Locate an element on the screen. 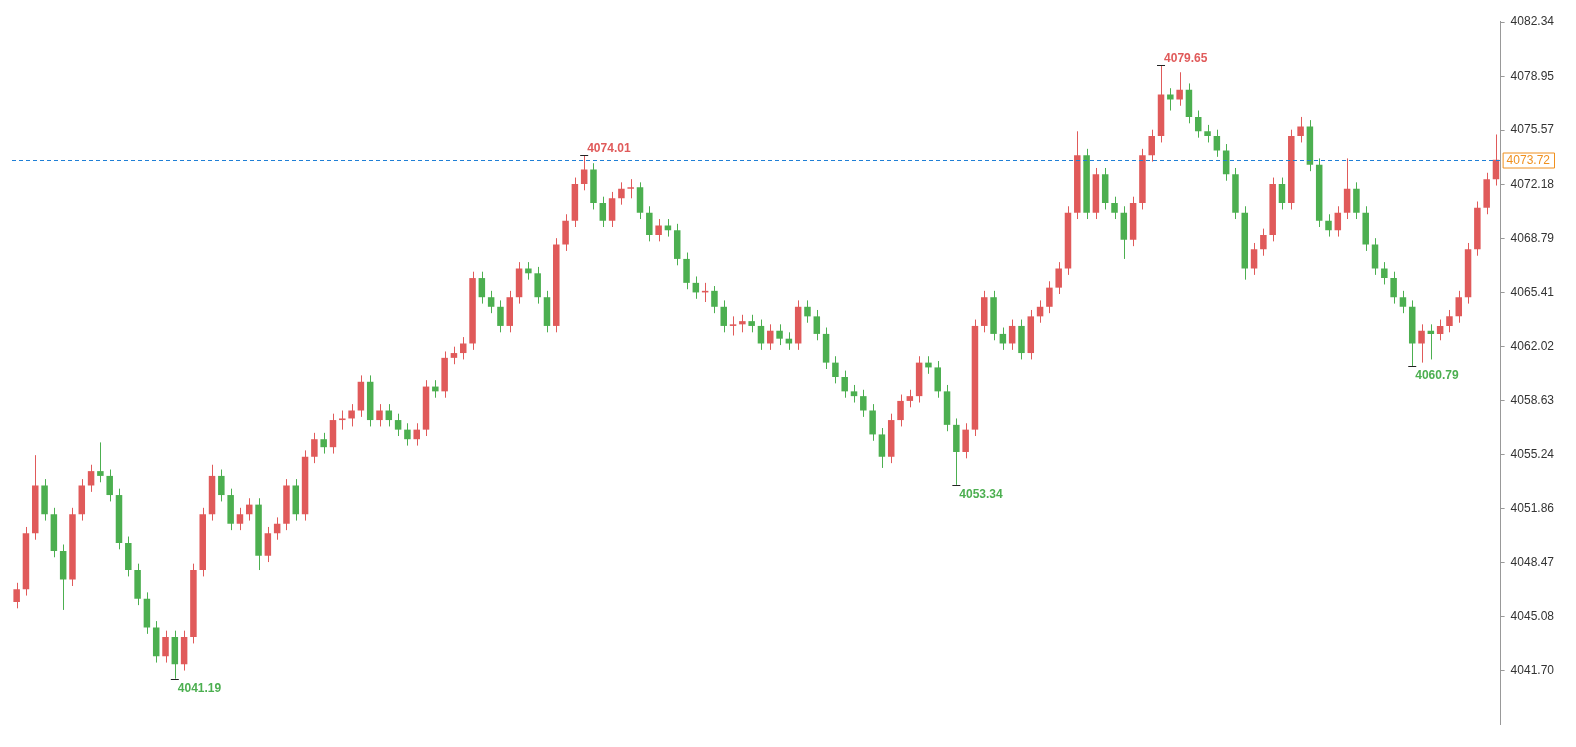 The image size is (1576, 747). y-tick-label: 4062.02 is located at coordinates (1532, 345).